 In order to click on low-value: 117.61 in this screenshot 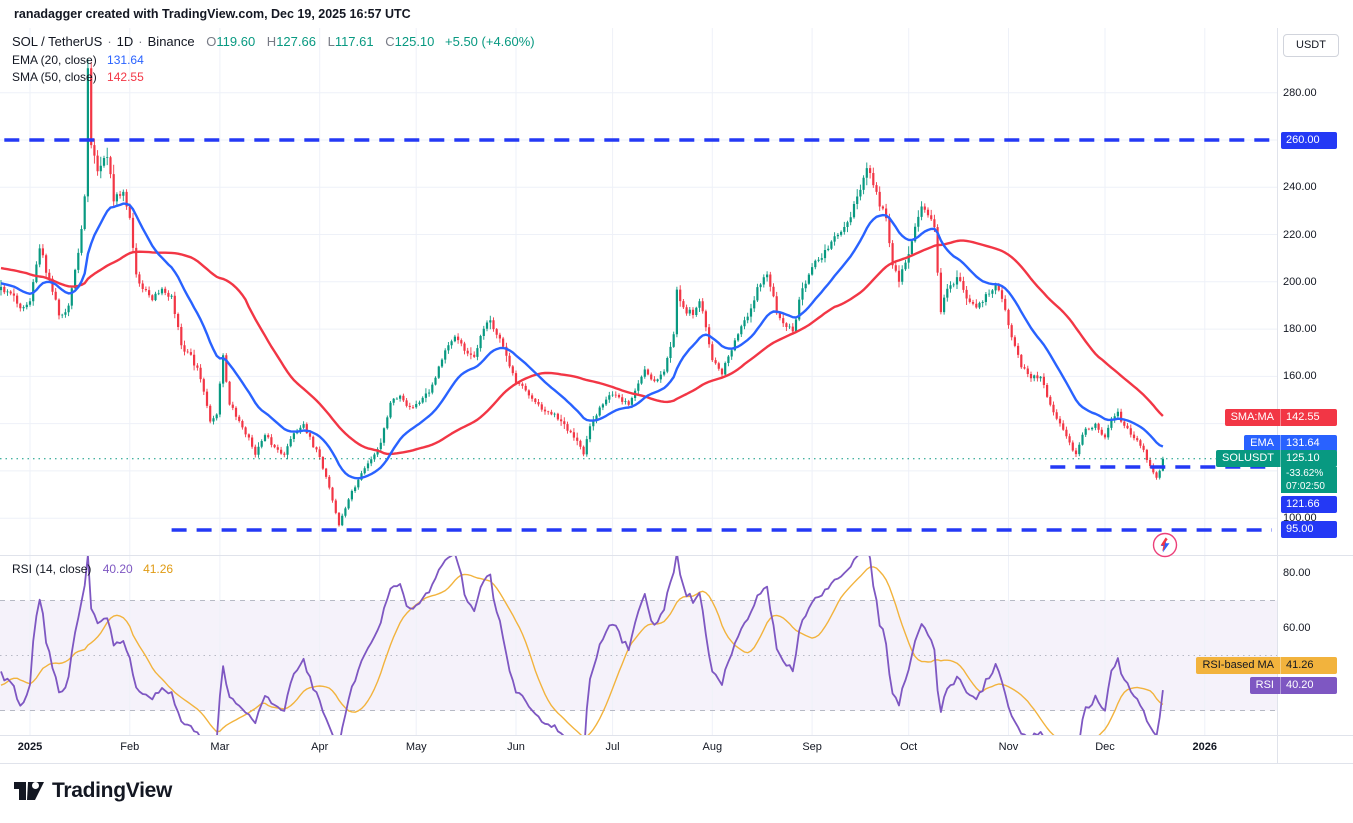, I will do `click(354, 41)`.